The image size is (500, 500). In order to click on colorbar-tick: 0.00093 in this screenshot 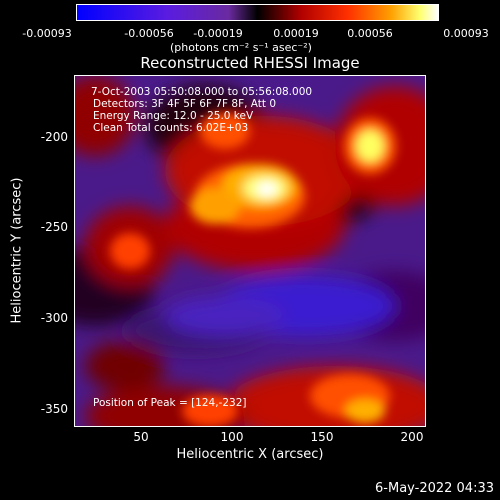, I will do `click(466, 33)`.